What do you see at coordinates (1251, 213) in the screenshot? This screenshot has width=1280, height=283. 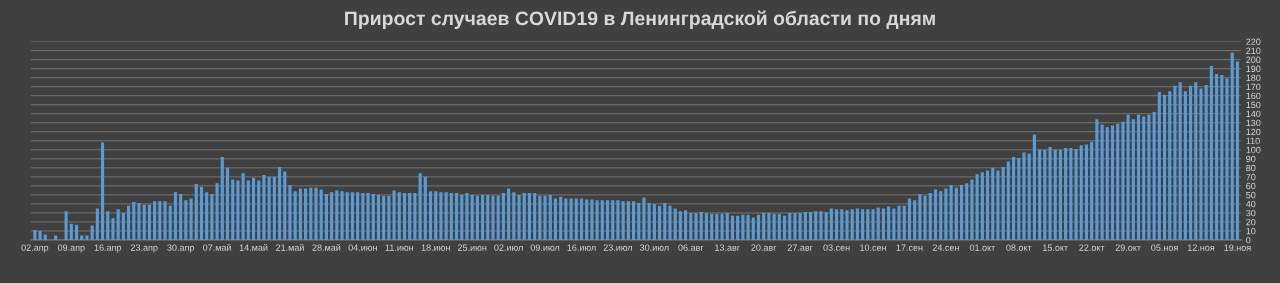 I see `y-tick-label: 30` at bounding box center [1251, 213].